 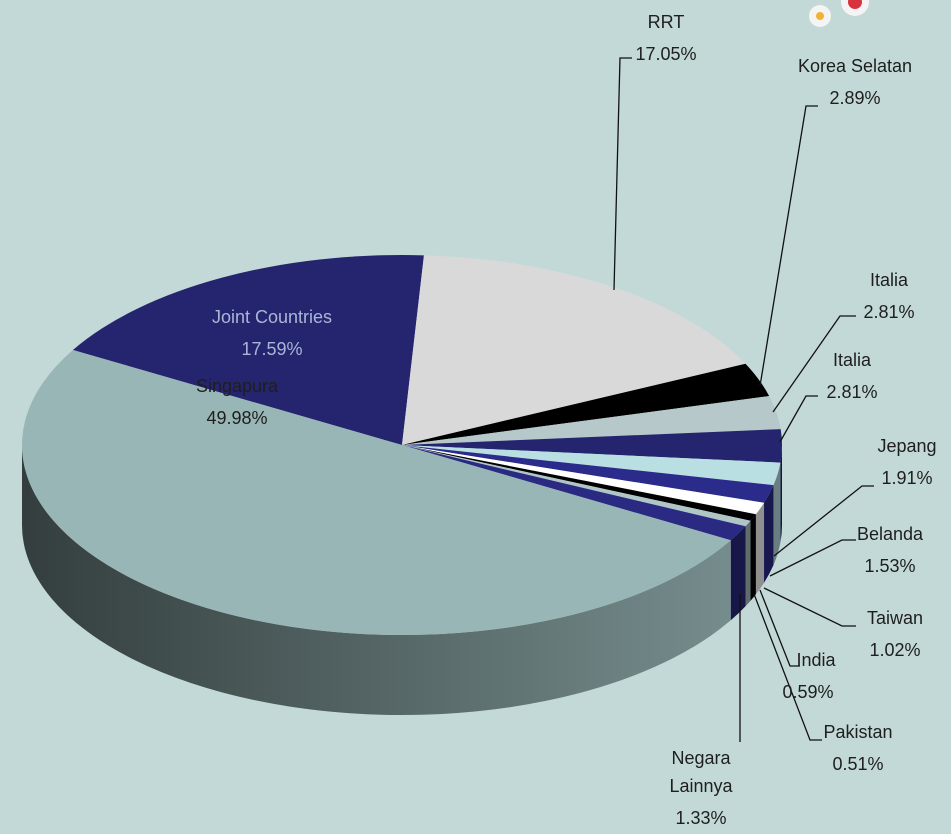 I want to click on slice-value: 2.89%, so click(x=855, y=98).